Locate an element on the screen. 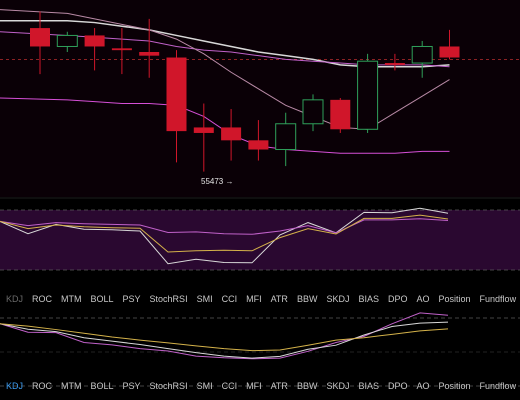 The height and width of the screenshot is (400, 520). price-annotation: 55473 → is located at coordinates (217, 181).